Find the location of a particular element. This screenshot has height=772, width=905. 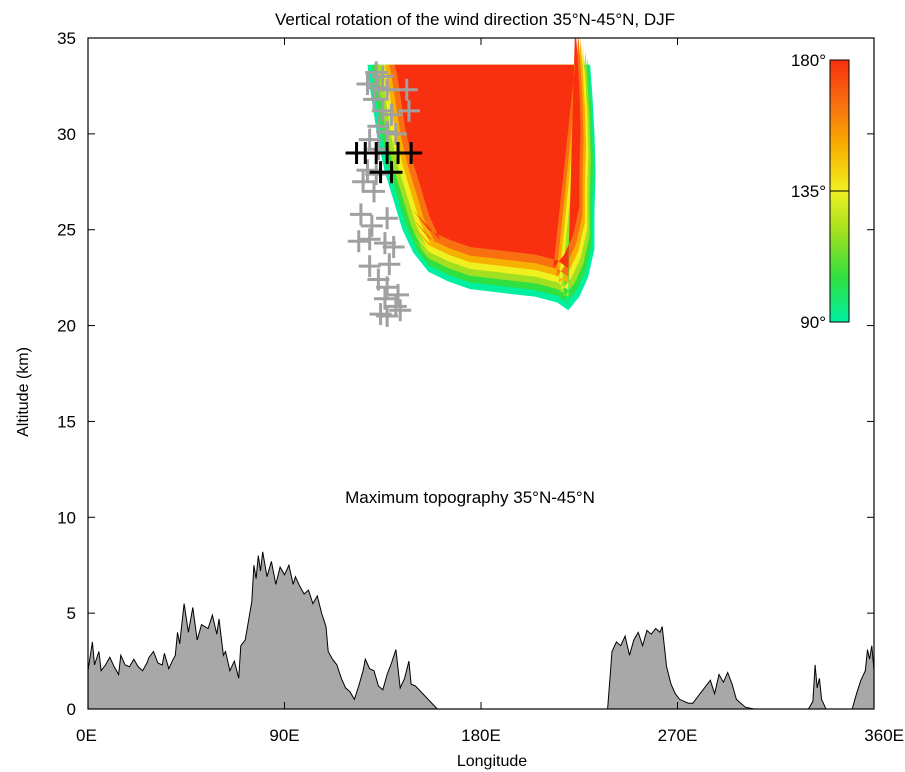

colorbar-tick-label: 90° is located at coordinates (813, 322).